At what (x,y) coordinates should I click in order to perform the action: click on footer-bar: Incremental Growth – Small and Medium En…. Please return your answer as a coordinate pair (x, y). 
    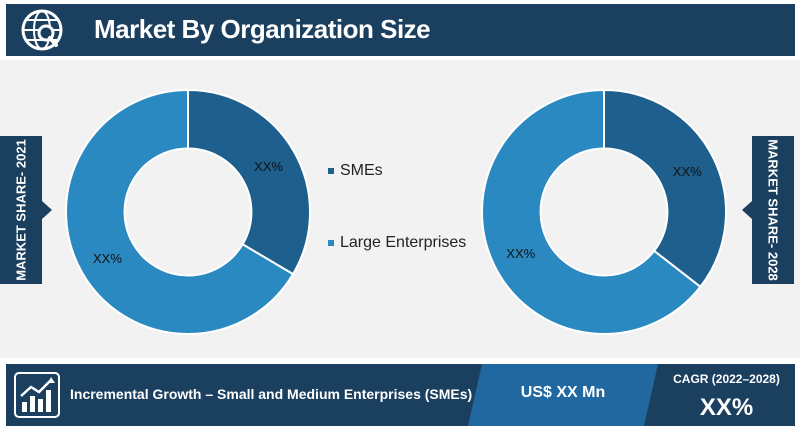
    Looking at the image, I should click on (400, 395).